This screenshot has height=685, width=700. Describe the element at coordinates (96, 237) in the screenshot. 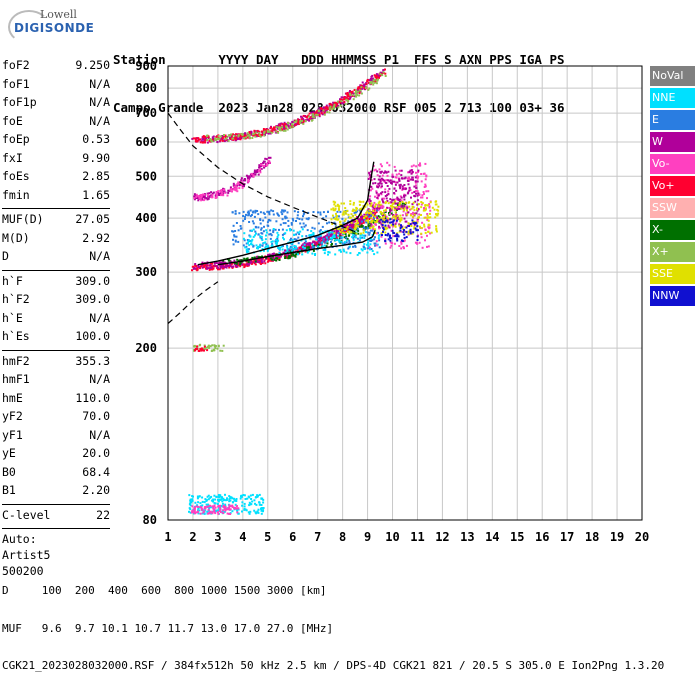

I see `param-value: 2.92` at that location.